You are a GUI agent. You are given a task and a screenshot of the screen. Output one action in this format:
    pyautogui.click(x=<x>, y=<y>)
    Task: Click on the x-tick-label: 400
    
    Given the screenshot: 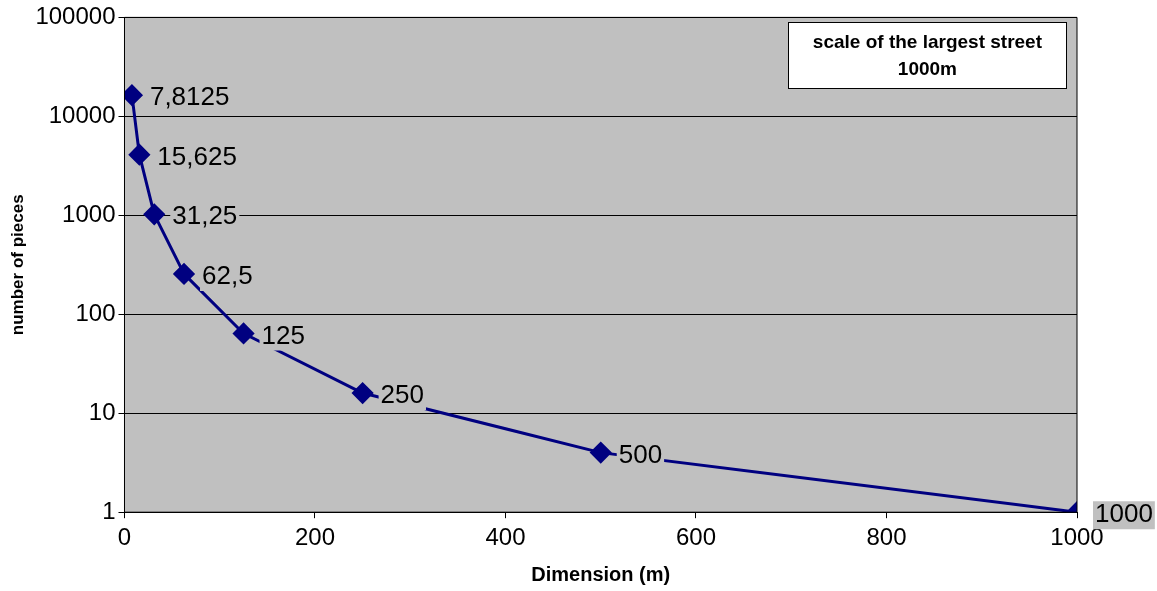 What is the action you would take?
    pyautogui.click(x=505, y=537)
    